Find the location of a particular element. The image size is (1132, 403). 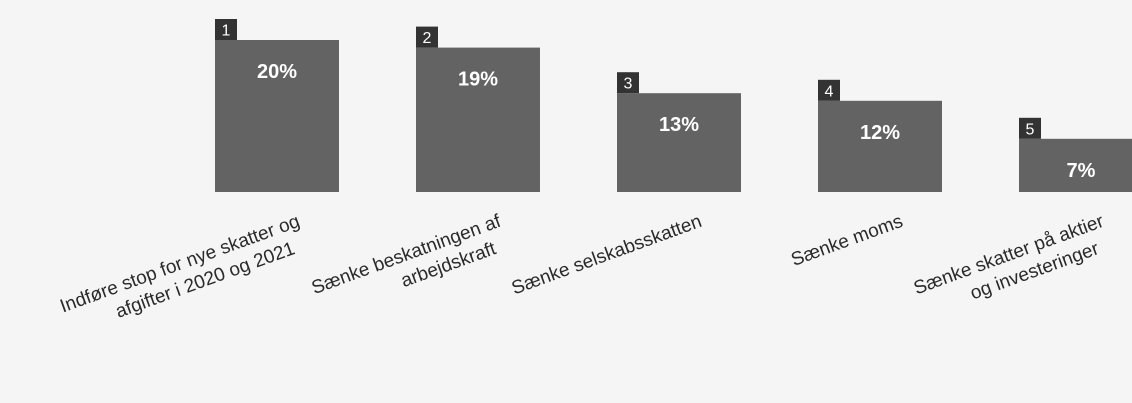

category-label-3-line-1: Sænke selskabsskatten is located at coordinates (607, 255).